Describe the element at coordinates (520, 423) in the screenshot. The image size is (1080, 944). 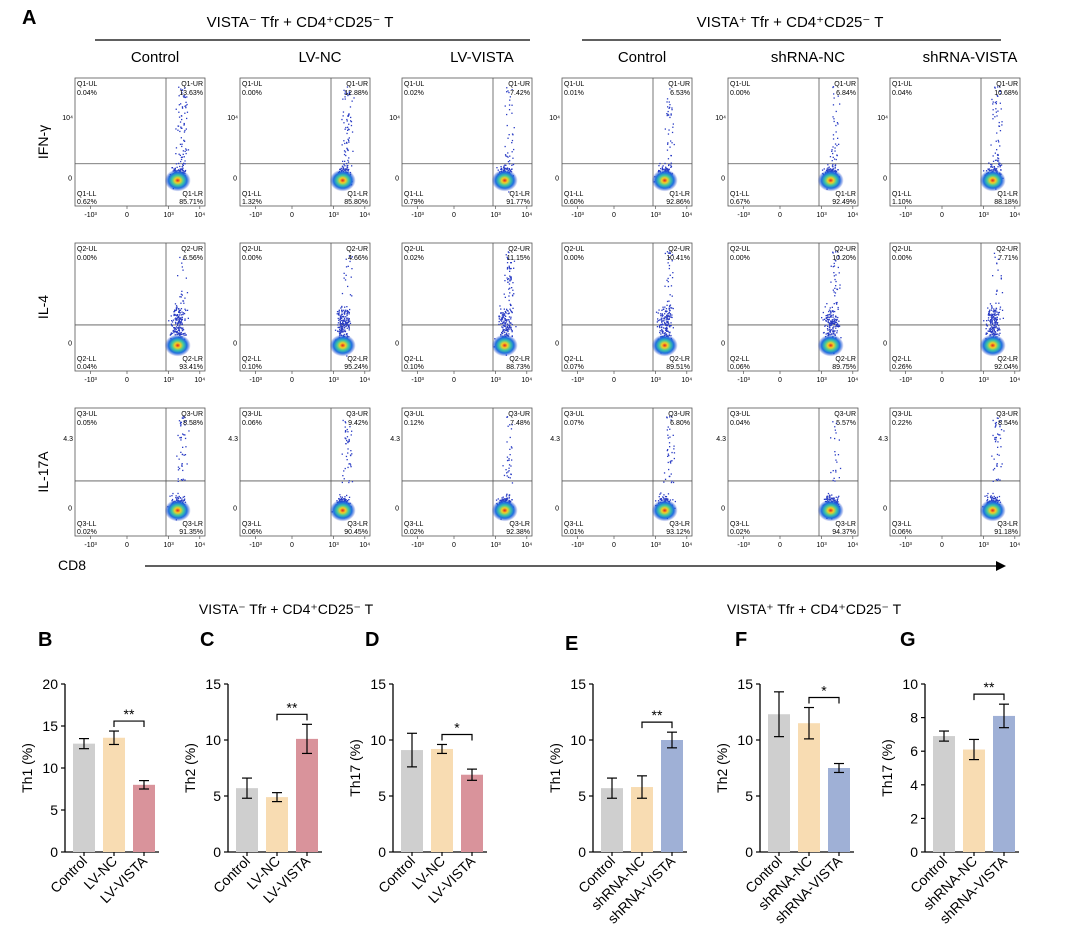
I see `quadrant-percent-ur: 7.48%` at that location.